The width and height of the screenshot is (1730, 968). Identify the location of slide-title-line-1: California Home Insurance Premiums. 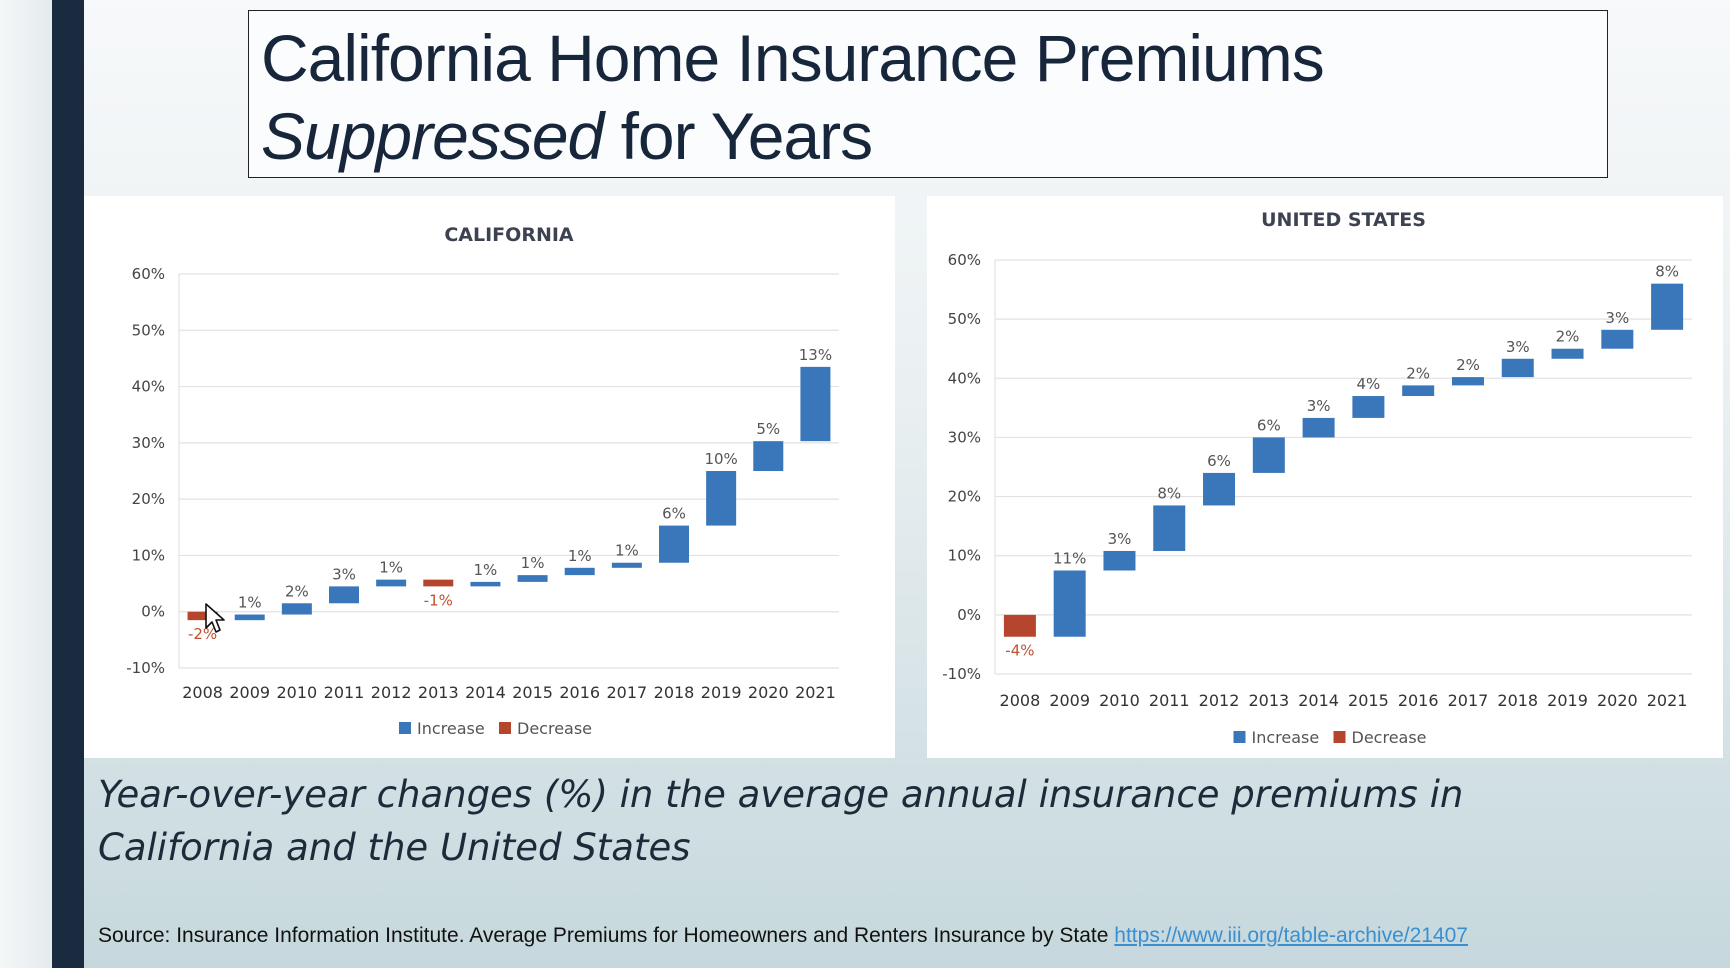
(793, 58).